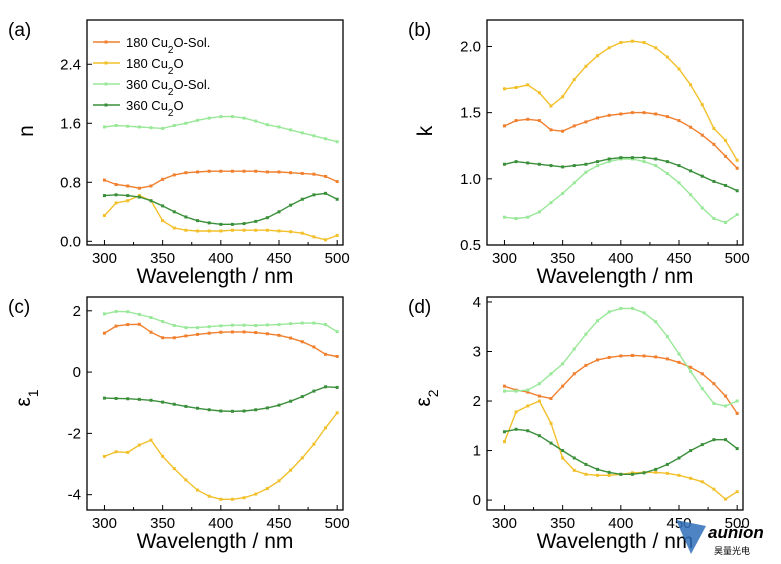 This screenshot has height=564, width=781. What do you see at coordinates (70, 182) in the screenshot?
I see `y-tick-label: 0.8` at bounding box center [70, 182].